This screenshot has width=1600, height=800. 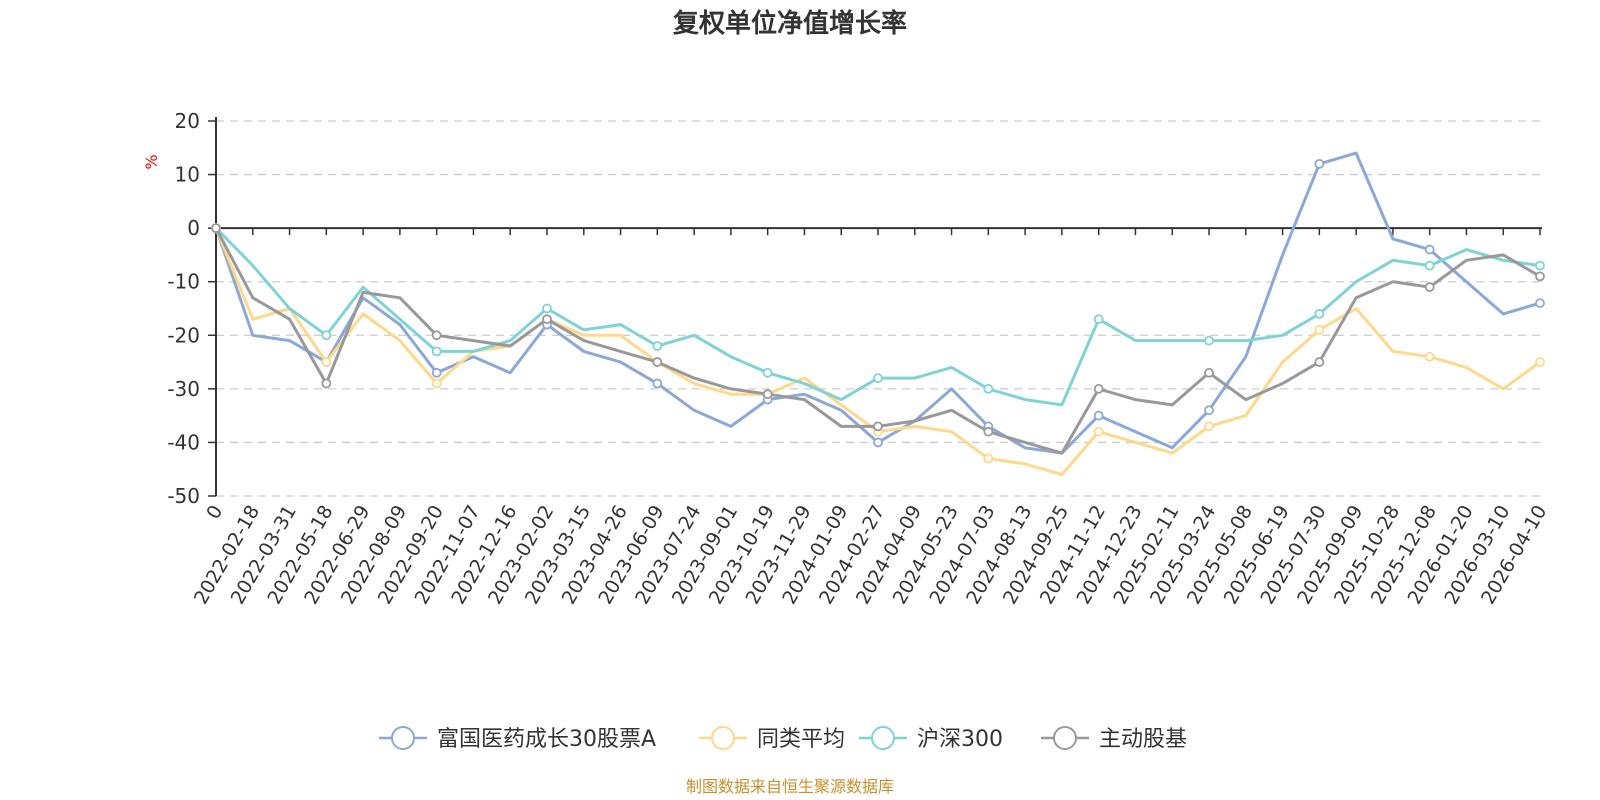 I want to click on y-tick-label: -10, so click(x=183, y=282).